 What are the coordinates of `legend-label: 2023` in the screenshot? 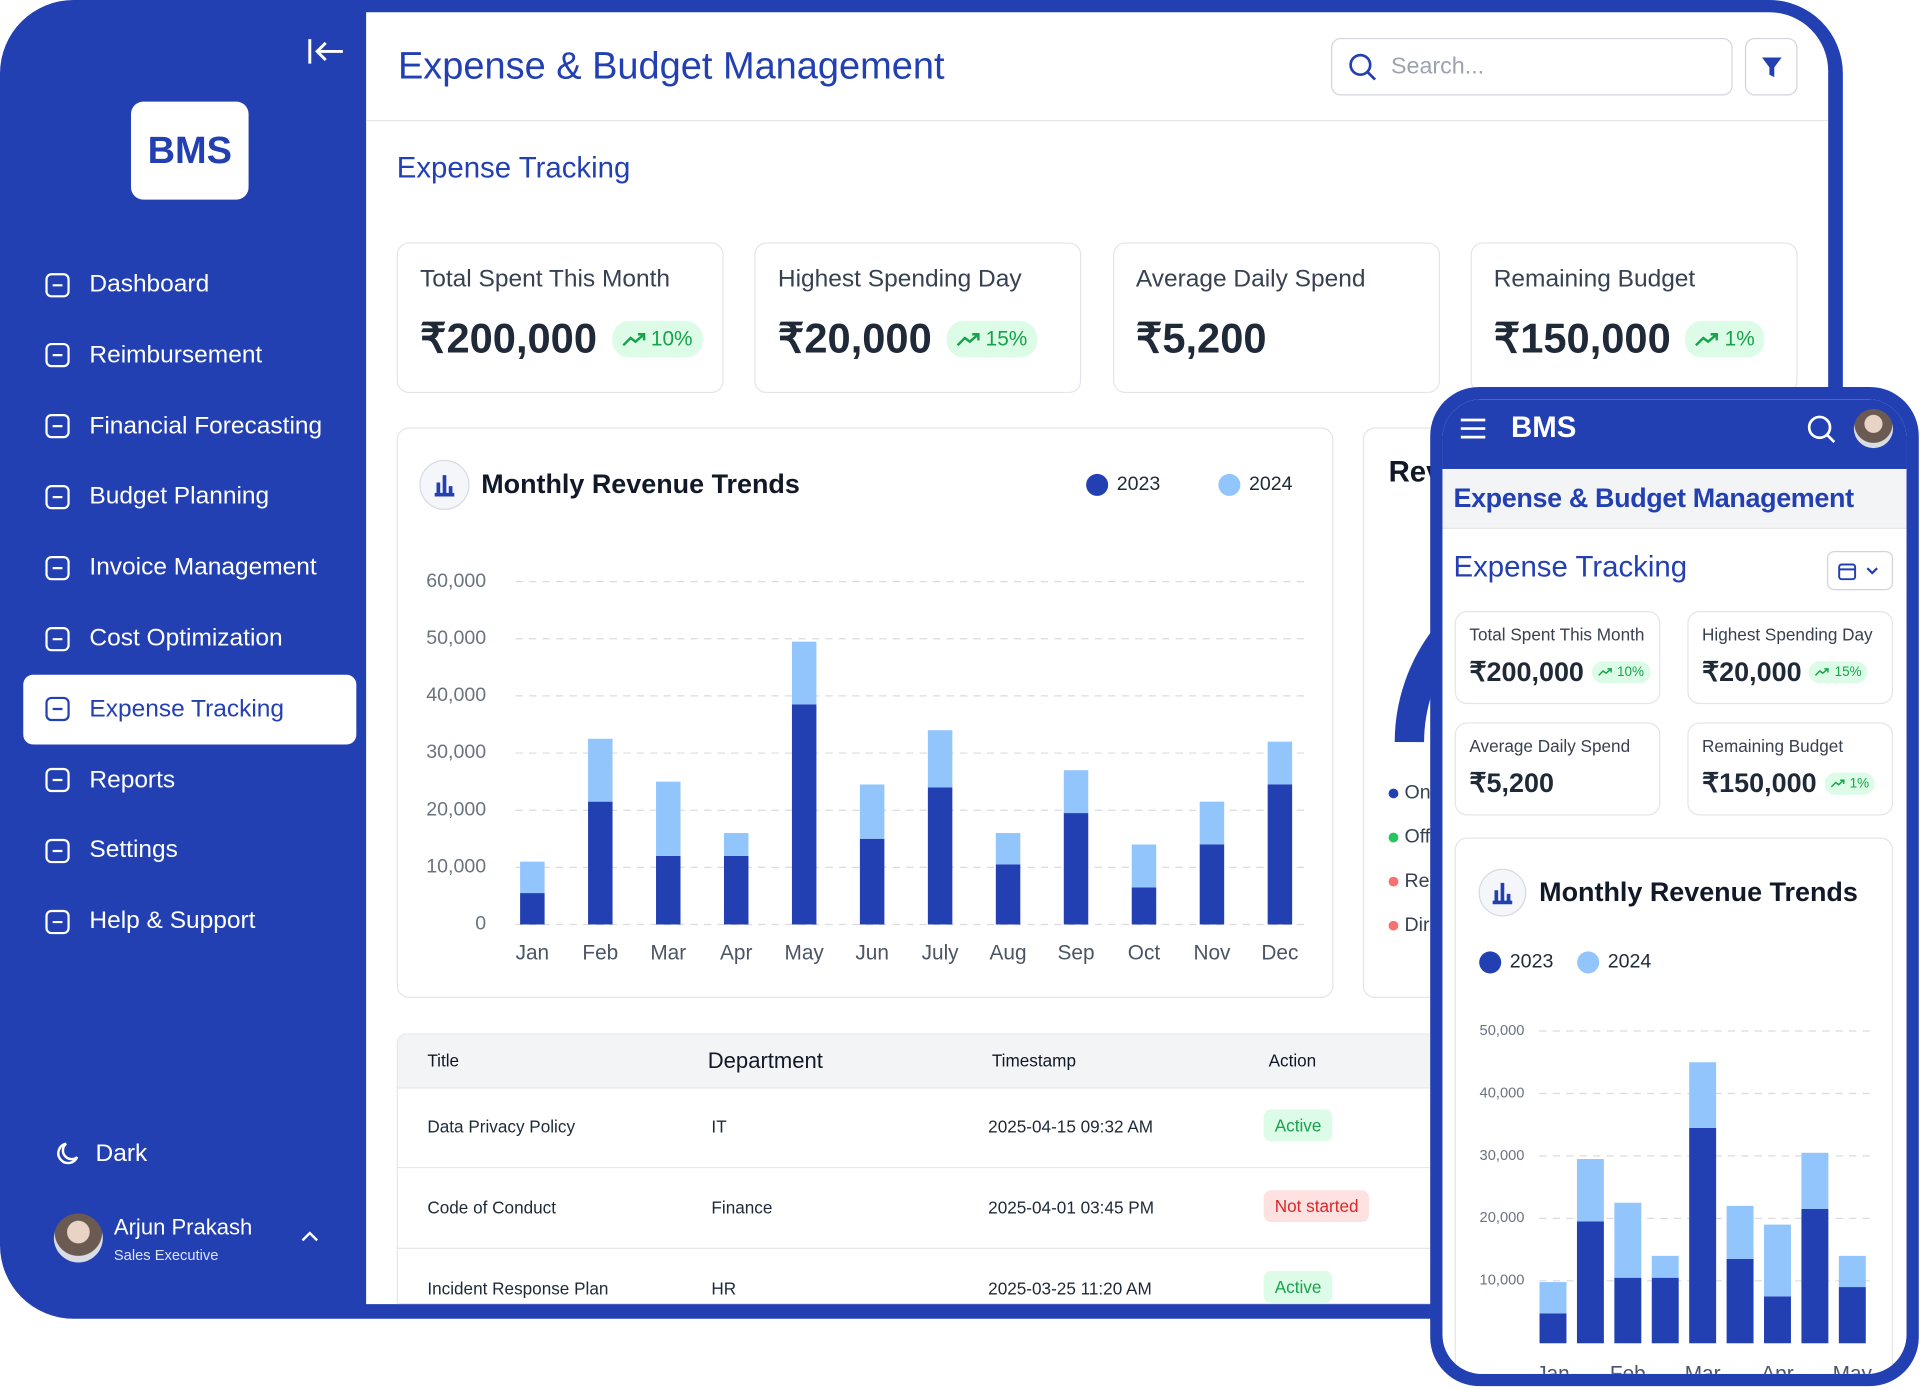 It's located at (1532, 962).